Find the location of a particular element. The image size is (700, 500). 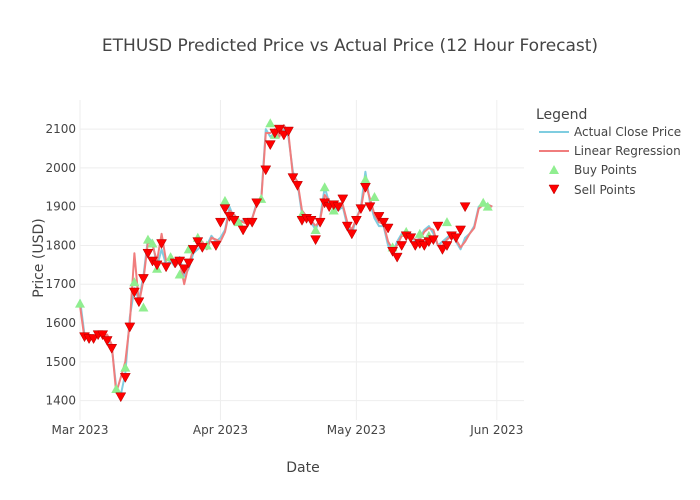

x-tick-label: Jun 2023 is located at coordinates (496, 430).